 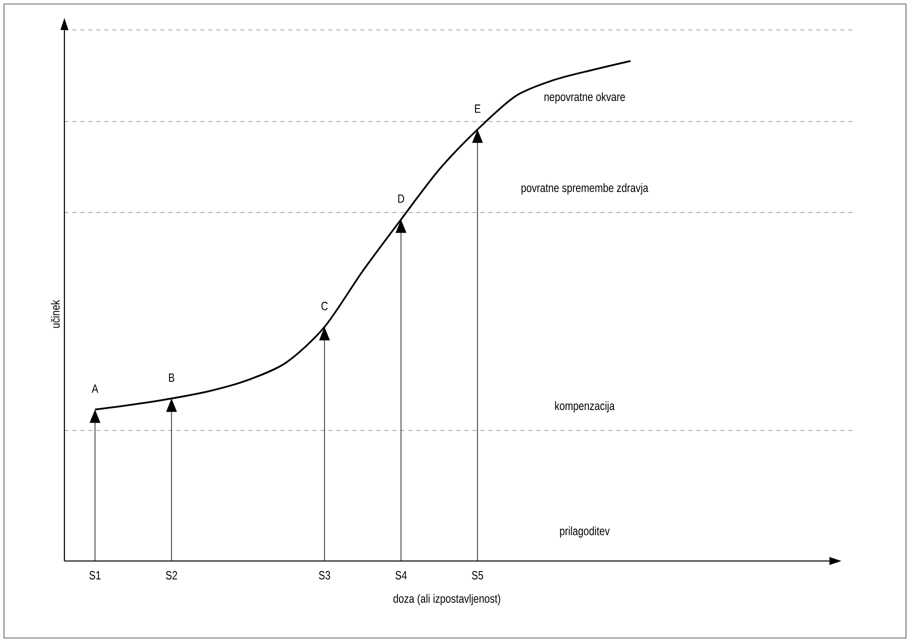 I want to click on x-tick-label: S3, so click(x=324, y=575).